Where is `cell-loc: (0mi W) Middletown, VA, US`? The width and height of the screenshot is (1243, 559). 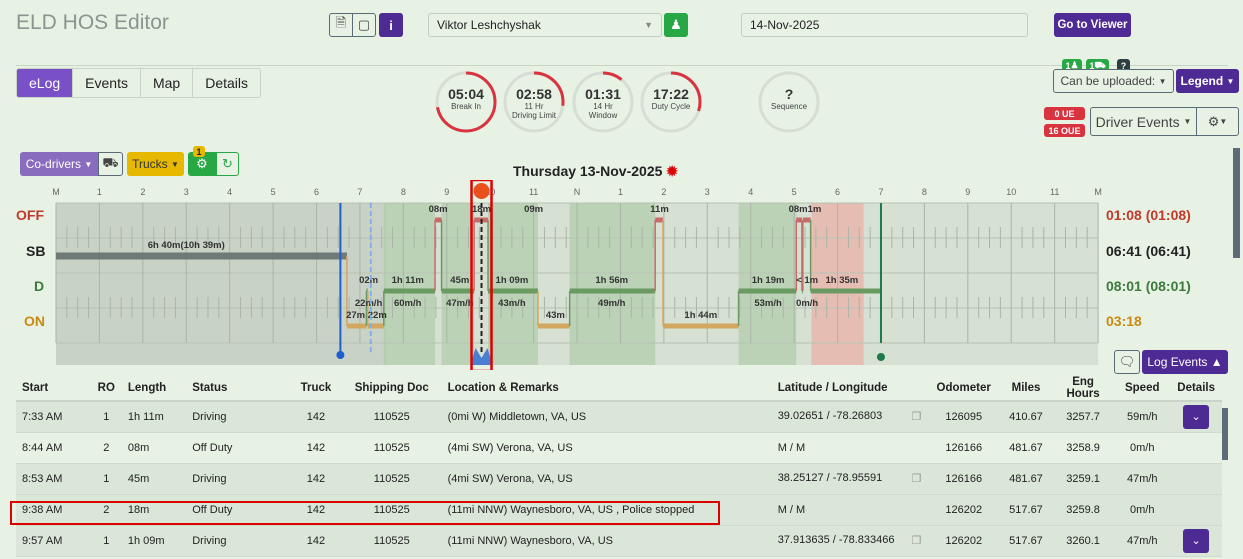
cell-loc: (0mi W) Middletown, VA, US is located at coordinates (606, 417).